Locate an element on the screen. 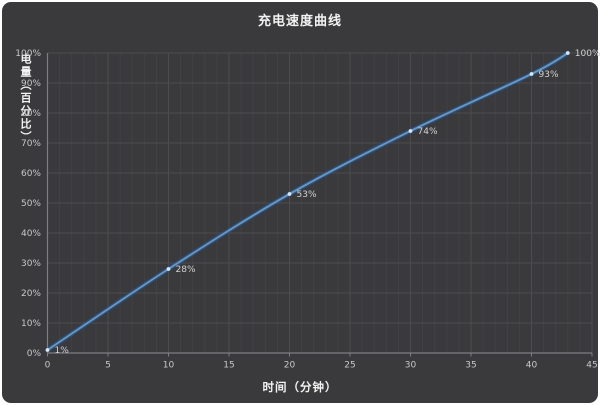 The height and width of the screenshot is (405, 600). x-tick-label: 45 is located at coordinates (591, 366).